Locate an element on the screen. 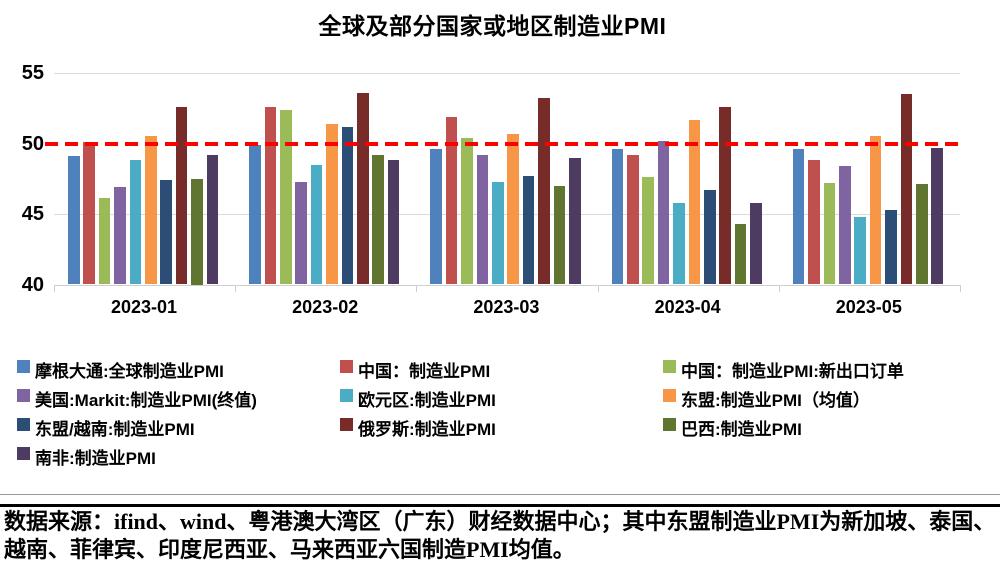  bar-2023-01-s8 is located at coordinates (197, 231).